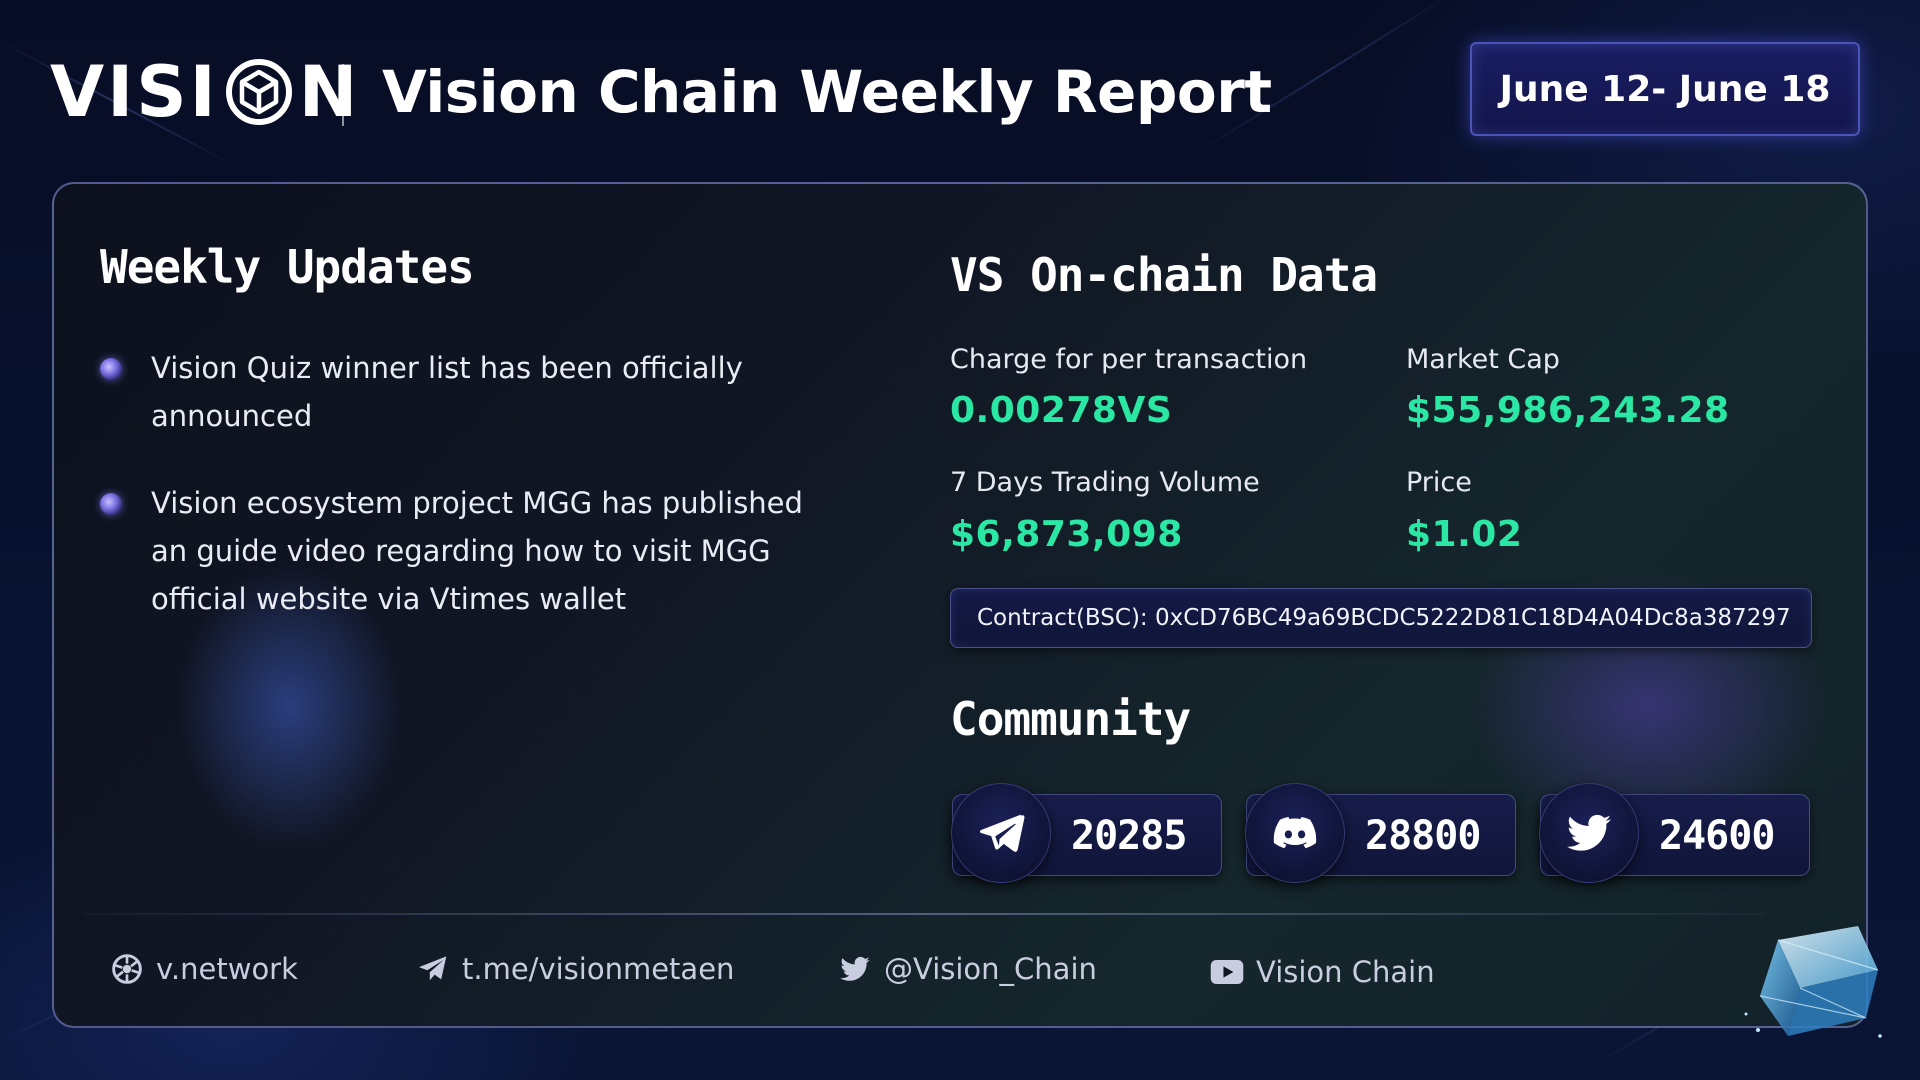  I want to click on footer-link-website: v.network, so click(204, 969).